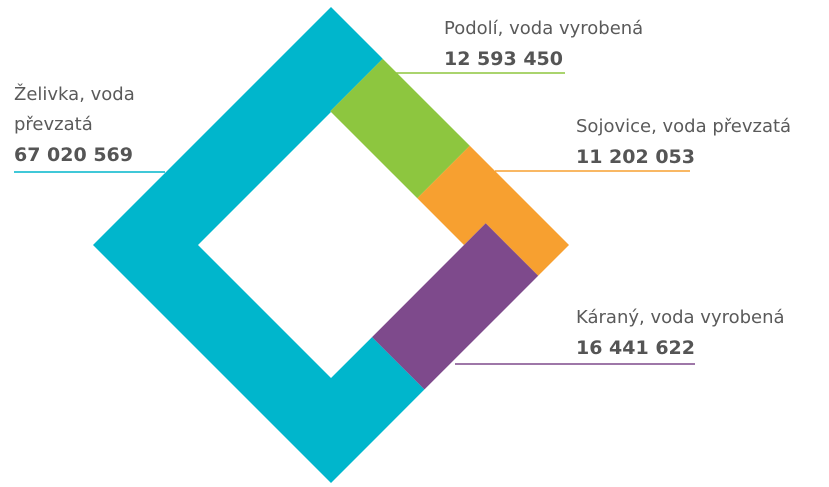 The width and height of the screenshot is (829, 487). What do you see at coordinates (544, 28) in the screenshot?
I see `category-name: Podolí, voda vyrobená` at bounding box center [544, 28].